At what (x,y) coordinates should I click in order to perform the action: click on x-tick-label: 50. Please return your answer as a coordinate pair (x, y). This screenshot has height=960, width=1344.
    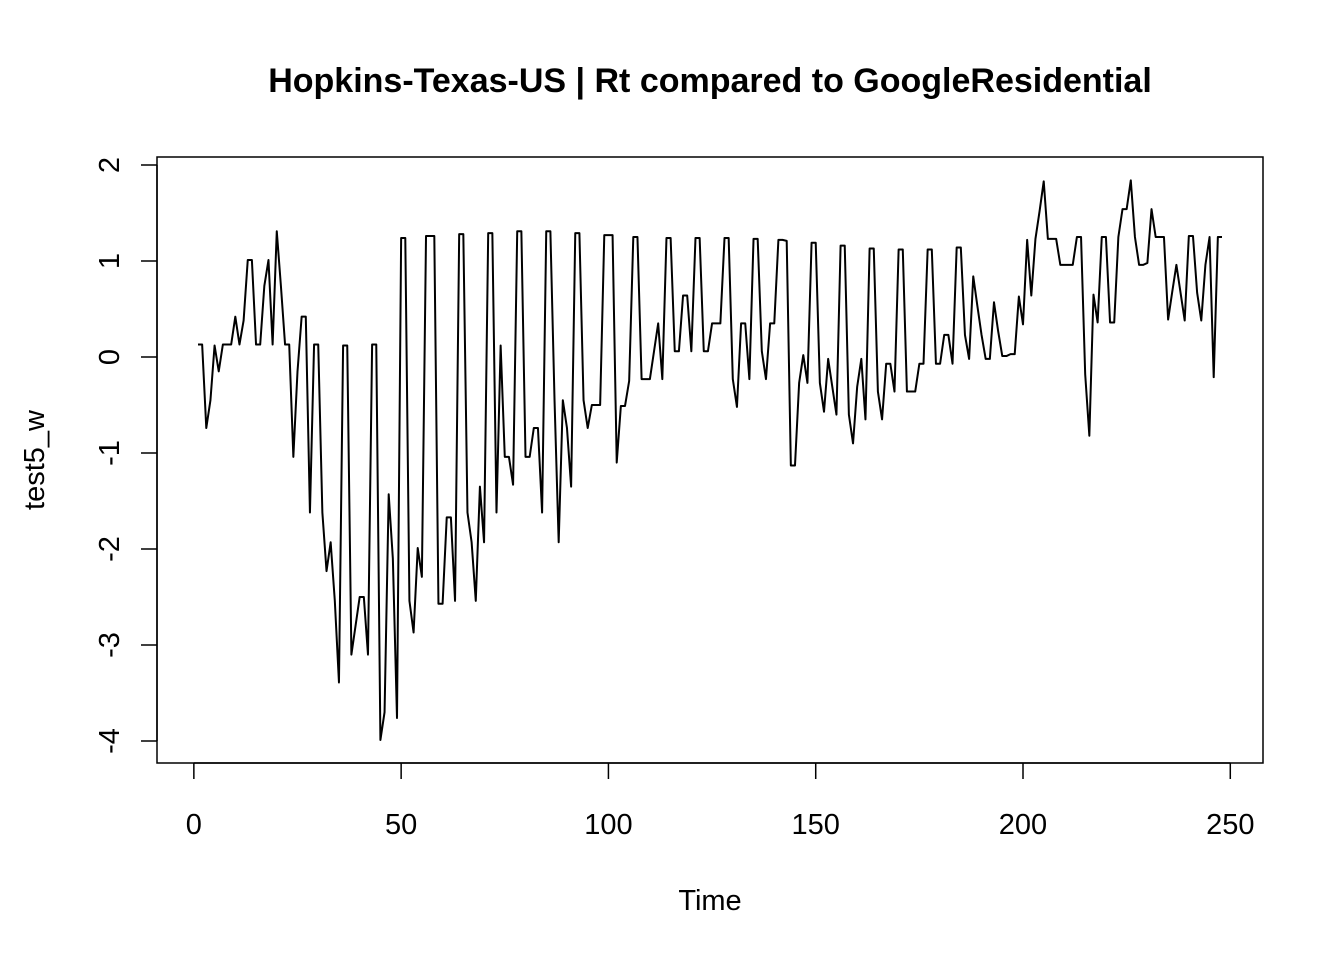
    Looking at the image, I should click on (401, 825).